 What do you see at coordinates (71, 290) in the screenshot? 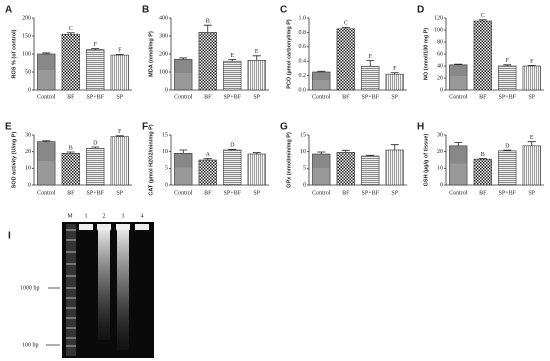
I see `ladder-lane` at bounding box center [71, 290].